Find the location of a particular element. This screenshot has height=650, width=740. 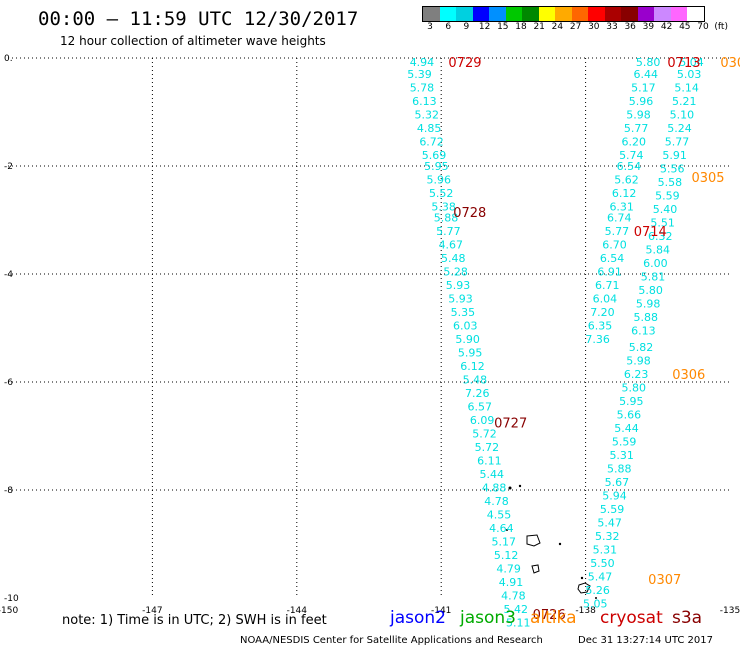

wave-height-label: 5.62 is located at coordinates (626, 180).